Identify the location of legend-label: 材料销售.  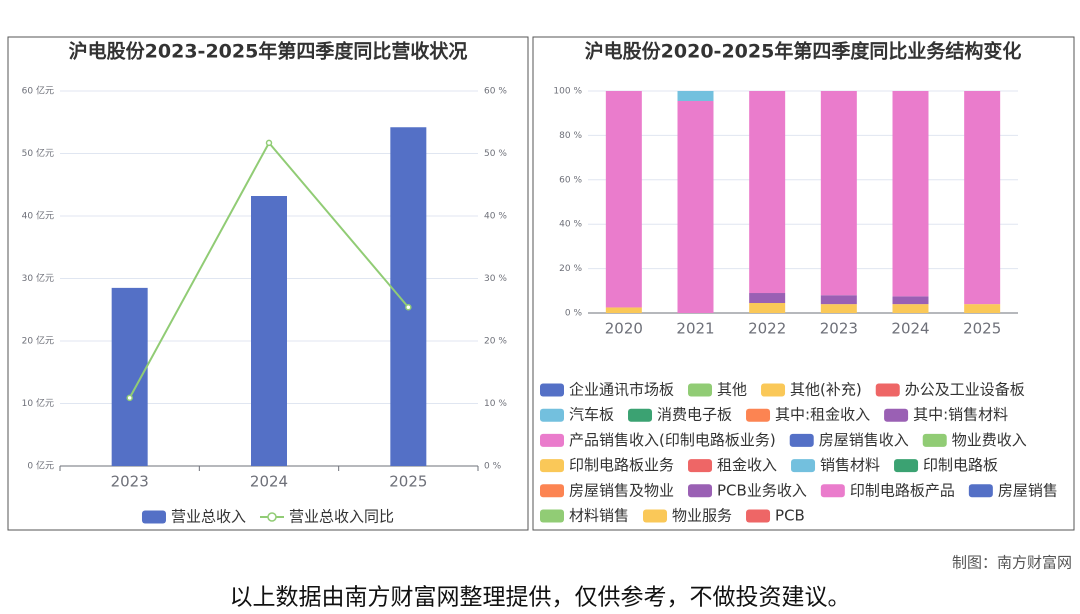
(599, 516).